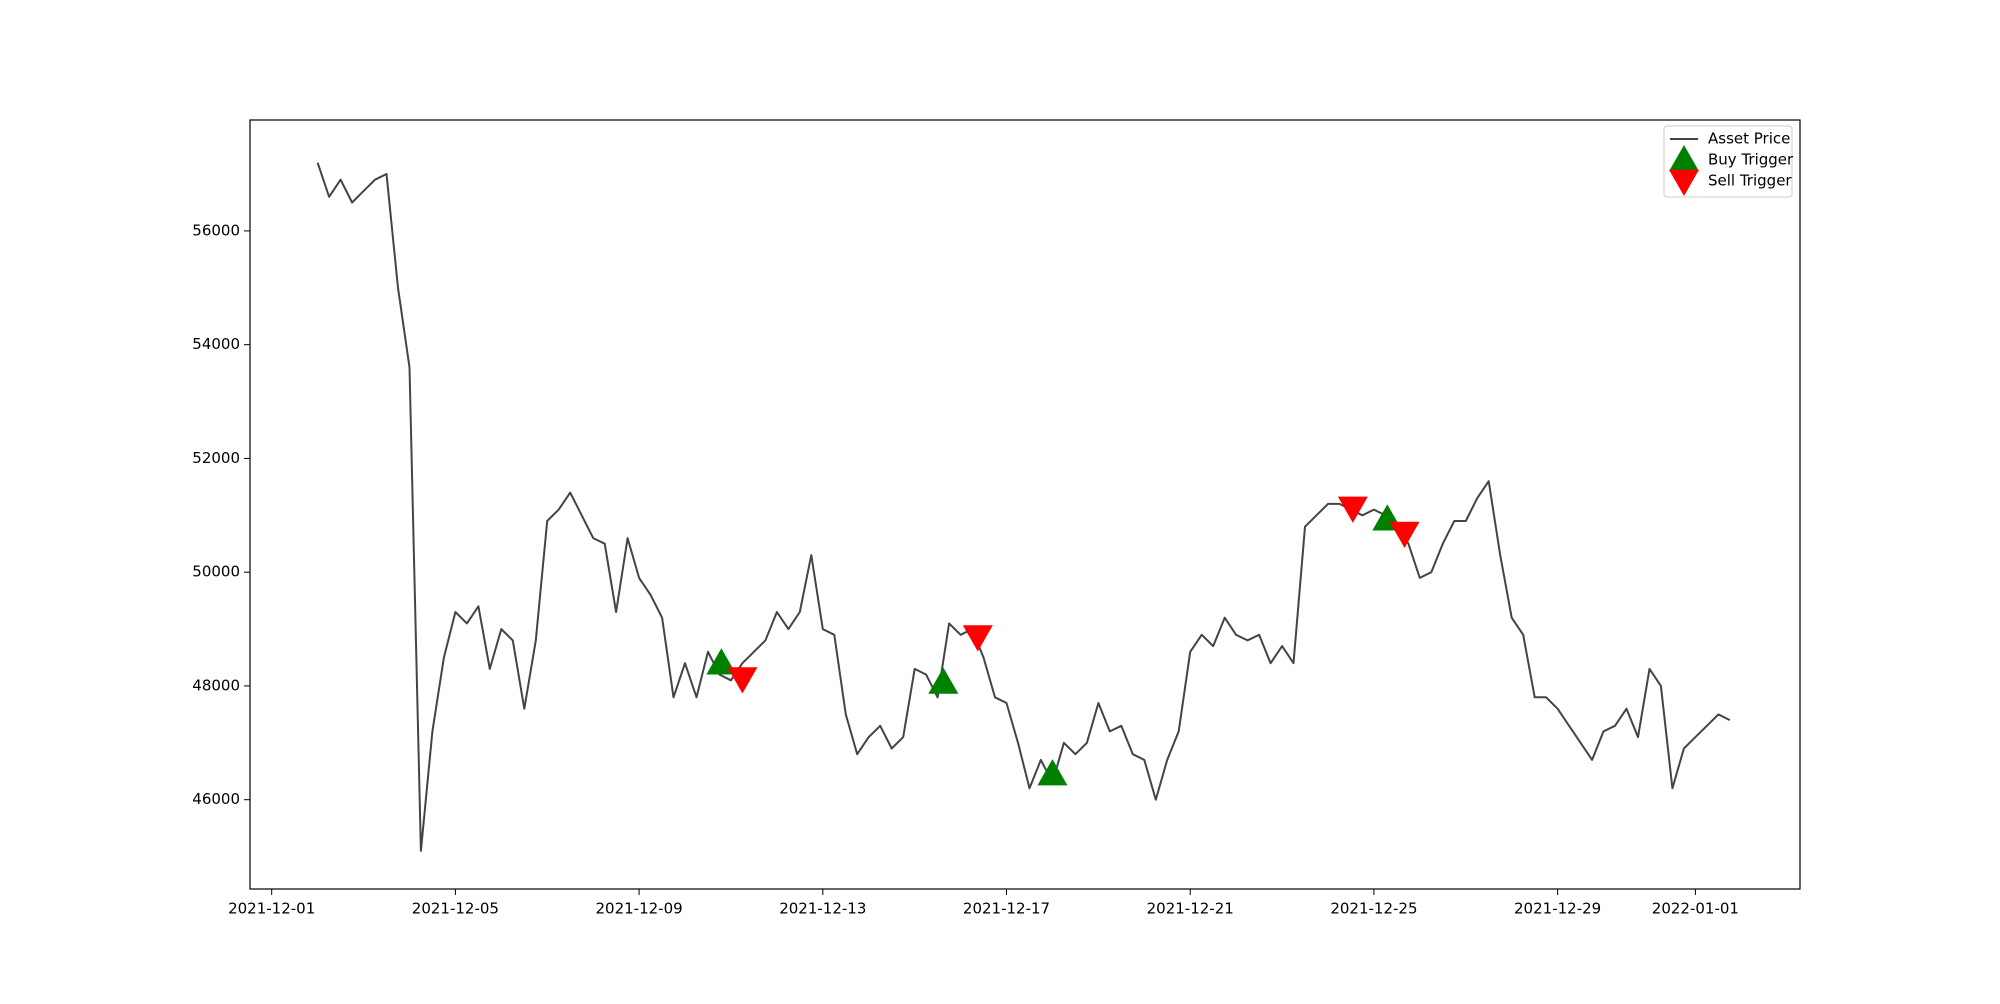  What do you see at coordinates (1373, 909) in the screenshot?
I see `x-tick-label: 2021-12-25` at bounding box center [1373, 909].